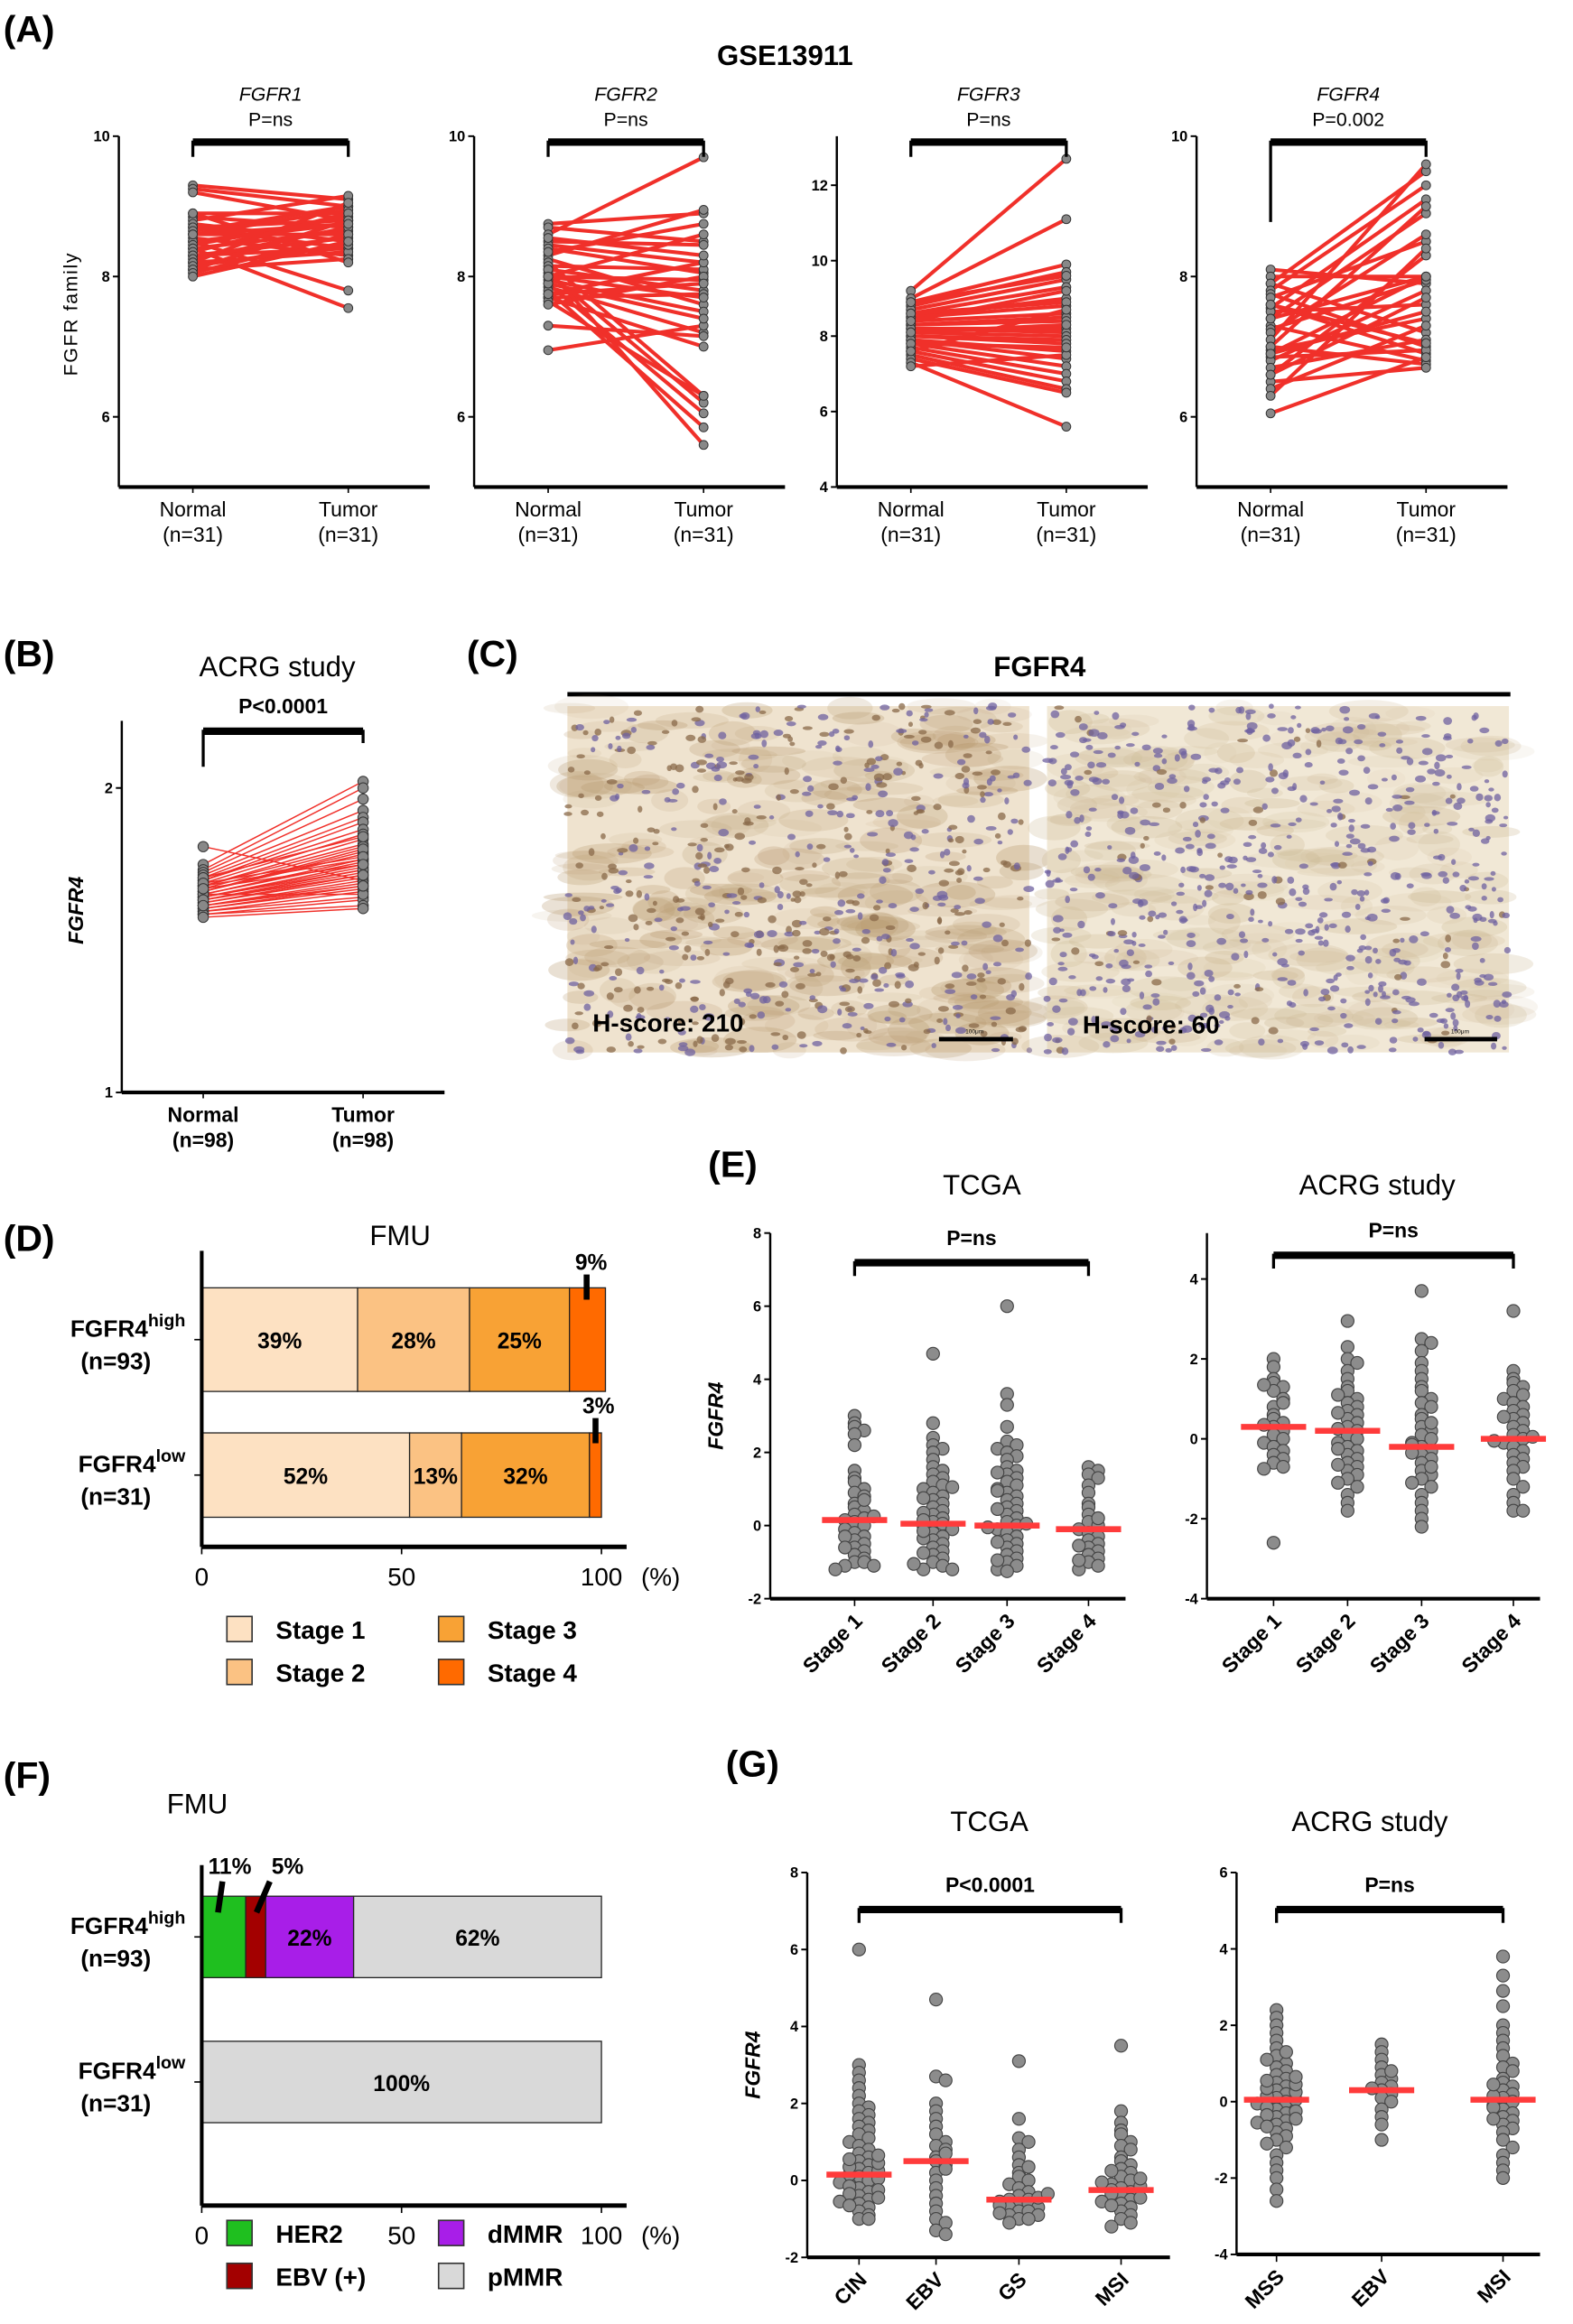 The width and height of the screenshot is (1573, 2324). Describe the element at coordinates (1112, 2289) in the screenshot. I see `x-category-label: MSI` at that location.